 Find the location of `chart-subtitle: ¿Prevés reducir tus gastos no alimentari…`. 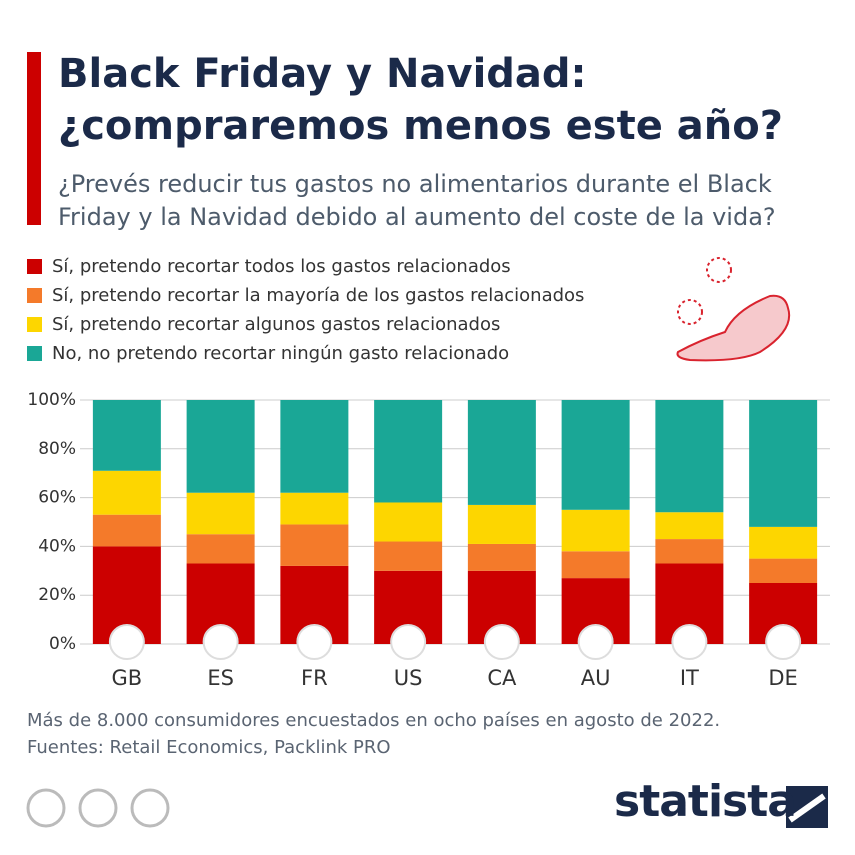

chart-subtitle: ¿Prevés reducir tus gastos no alimentari… is located at coordinates (417, 200).